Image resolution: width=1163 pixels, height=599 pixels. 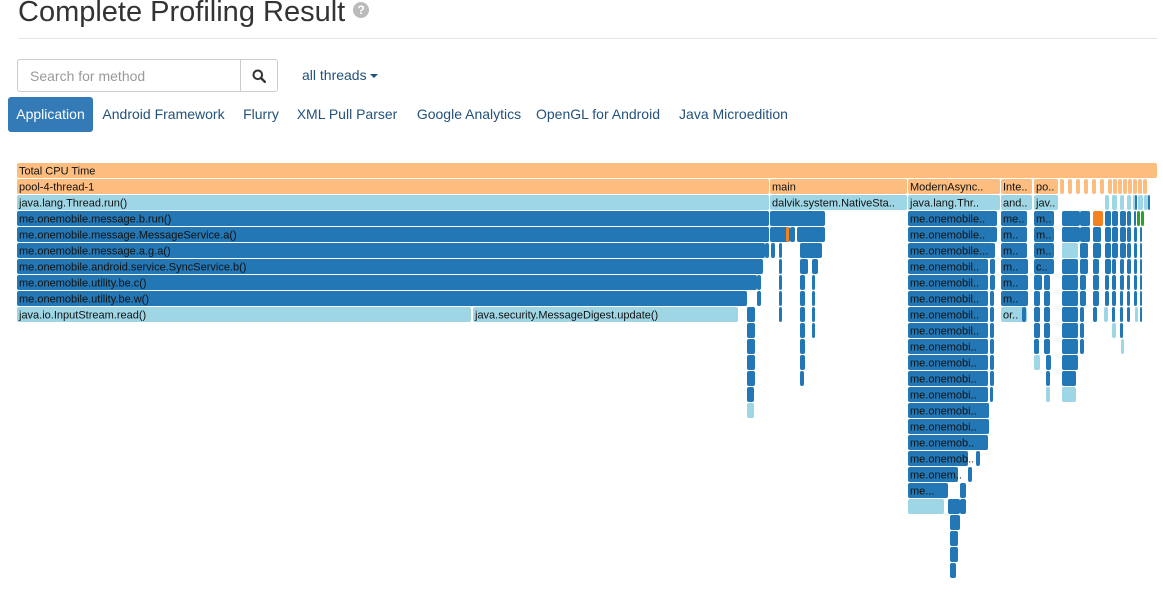 I want to click on flame-thread-modernasync-rect, so click(x=954, y=186).